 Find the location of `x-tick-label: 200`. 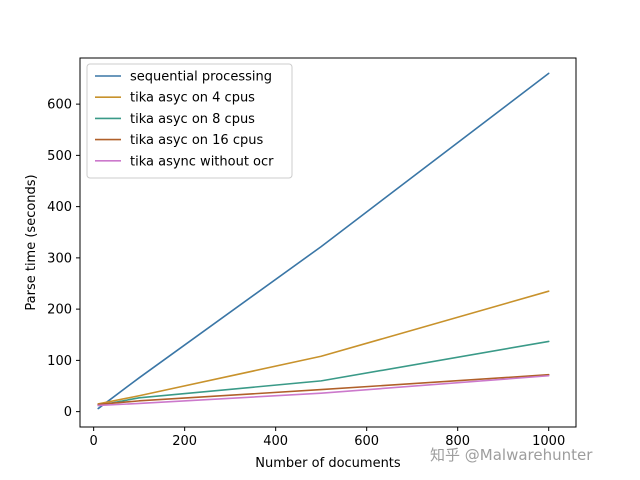

x-tick-label: 200 is located at coordinates (184, 441).